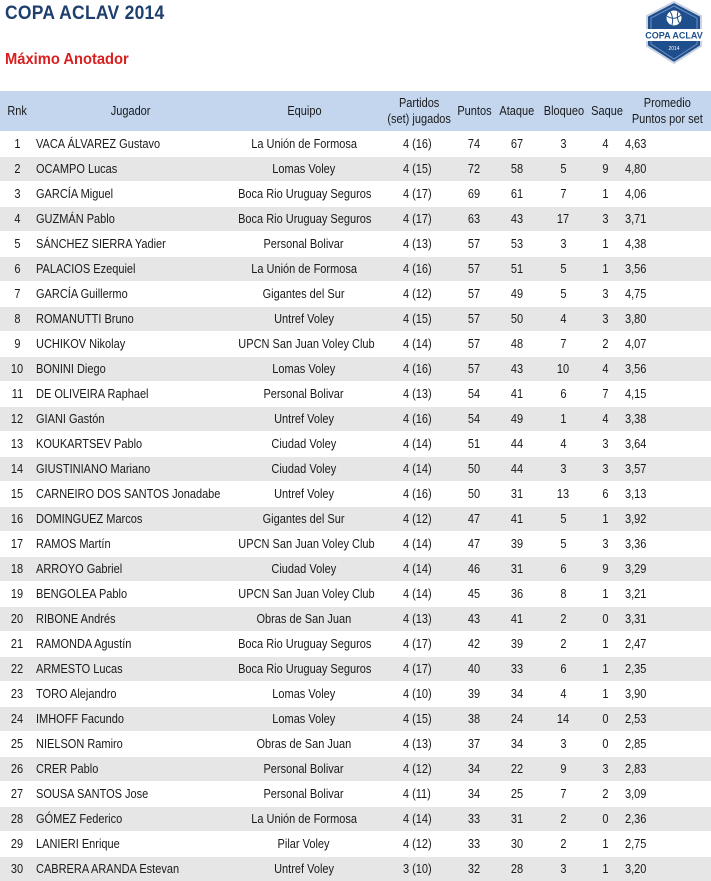 The width and height of the screenshot is (711, 881). What do you see at coordinates (130, 419) in the screenshot?
I see `player-cell: GIANI Gastón` at bounding box center [130, 419].